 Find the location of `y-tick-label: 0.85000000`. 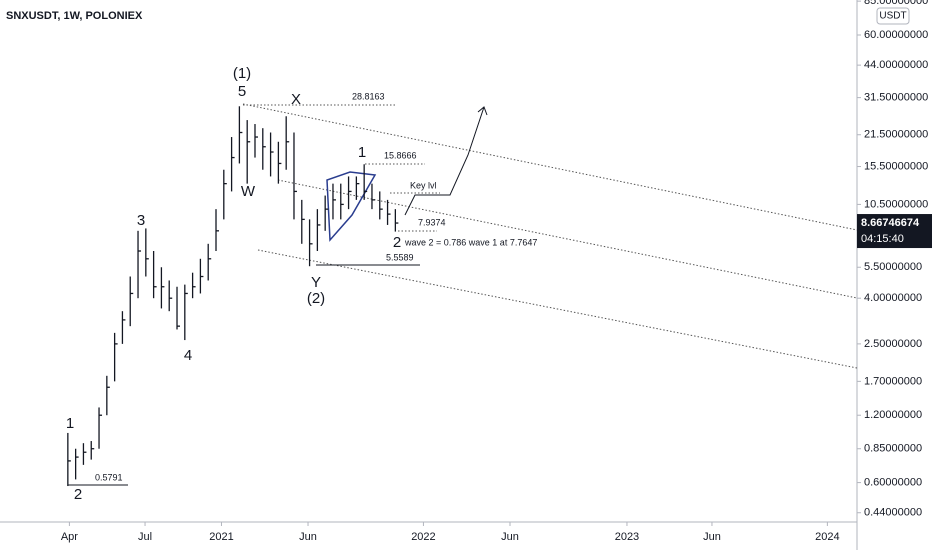

y-tick-label: 0.85000000 is located at coordinates (893, 449).